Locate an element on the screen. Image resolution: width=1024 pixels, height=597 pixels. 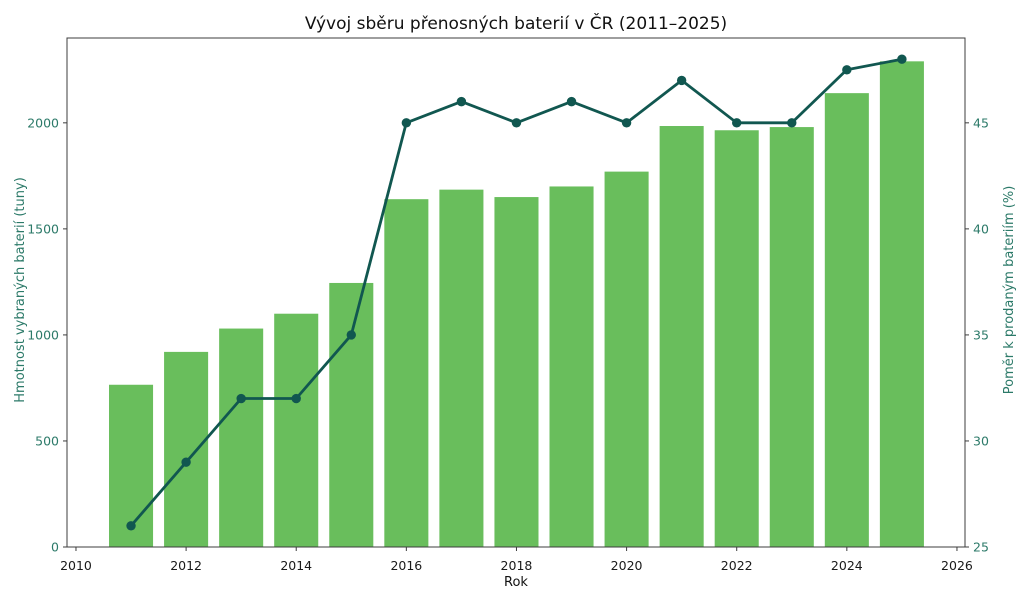
line-point-2017 is located at coordinates (461, 101).